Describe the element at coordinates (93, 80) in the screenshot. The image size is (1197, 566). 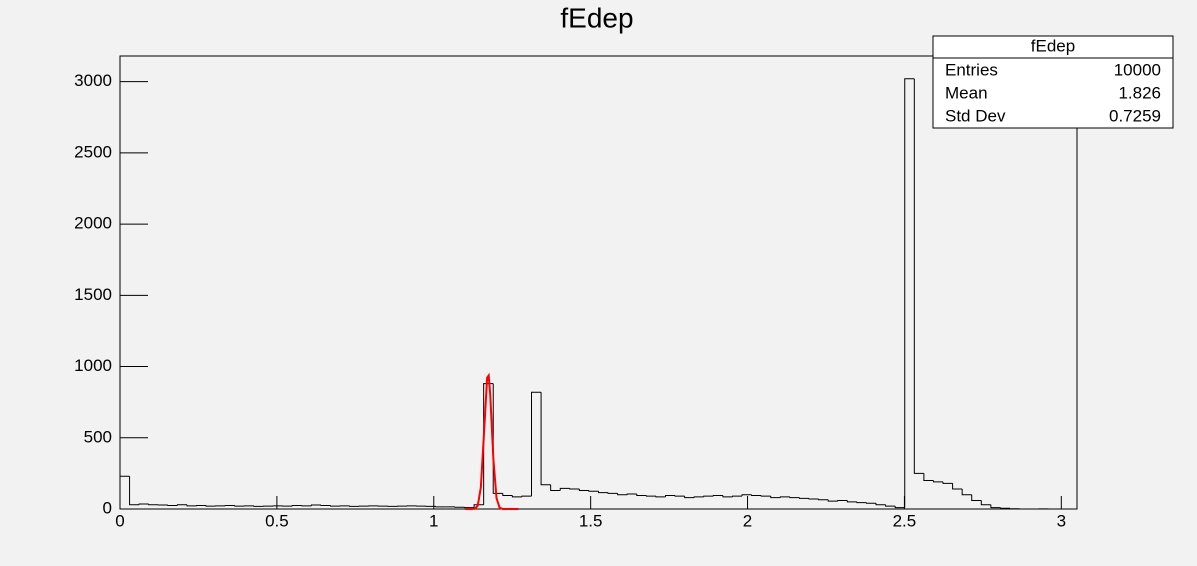
I see `y-tick-label: 3000` at that location.